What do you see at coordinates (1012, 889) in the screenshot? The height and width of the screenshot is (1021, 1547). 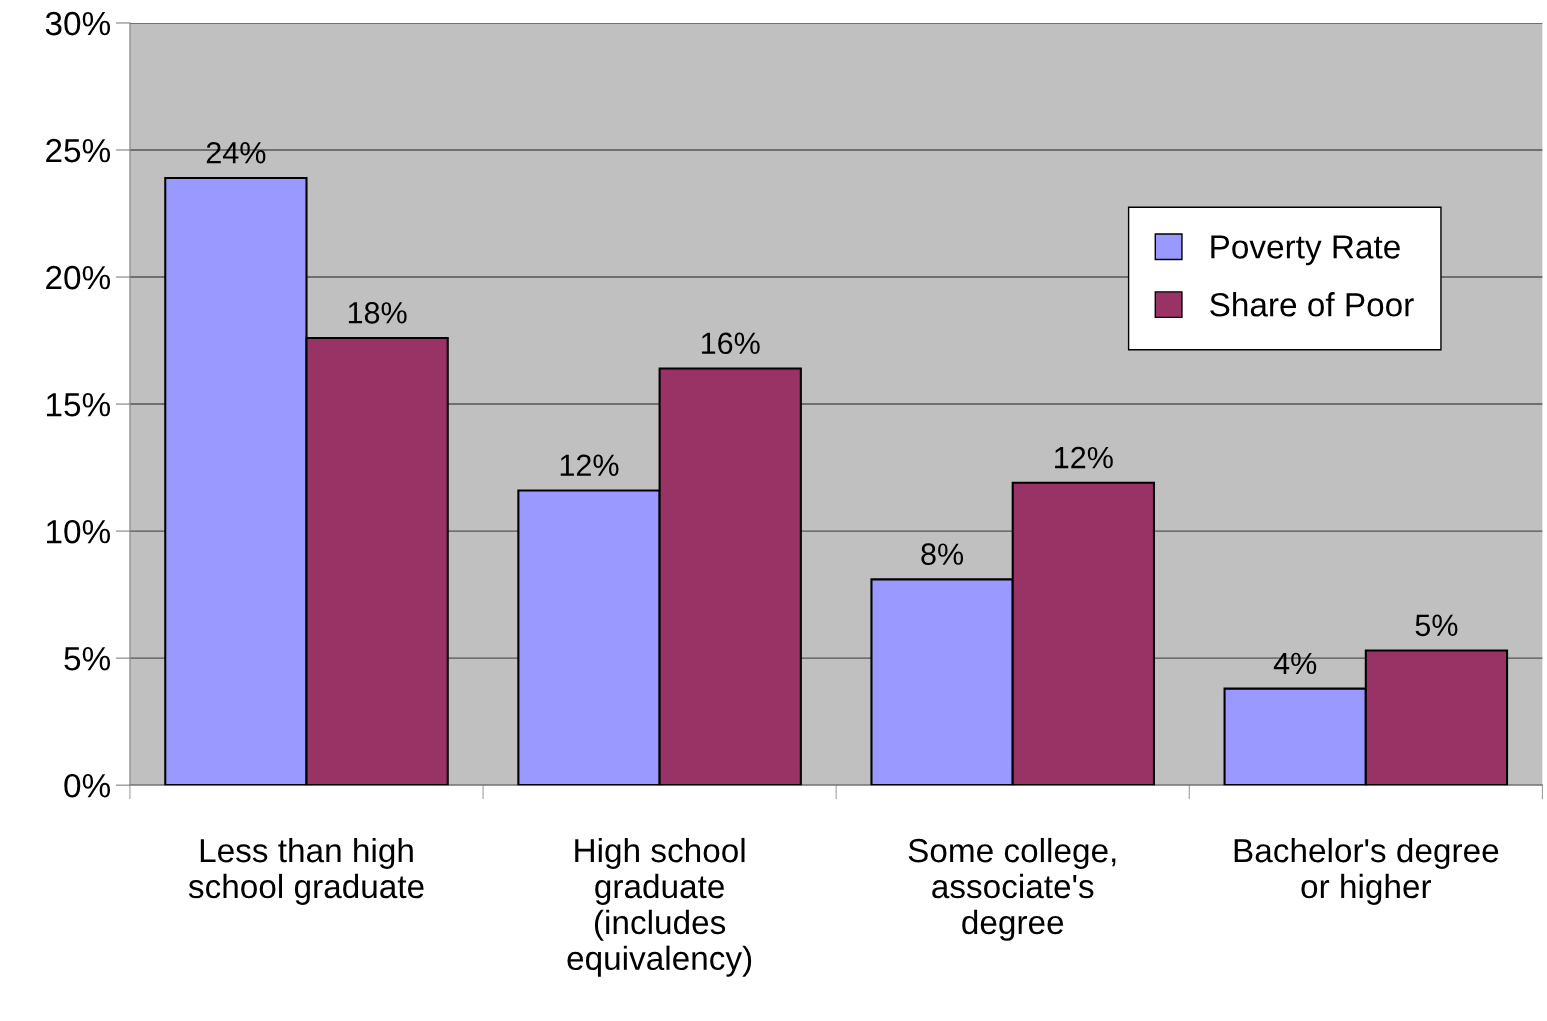 I see `x-tick-label: Some college, associate's degree` at bounding box center [1012, 889].